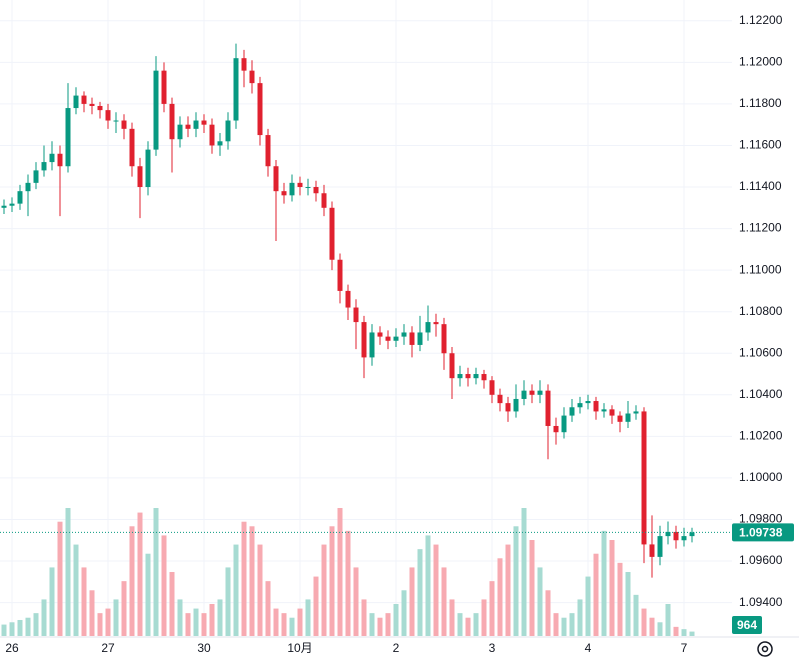  I want to click on y-tick-label: 1.10600, so click(761, 352).